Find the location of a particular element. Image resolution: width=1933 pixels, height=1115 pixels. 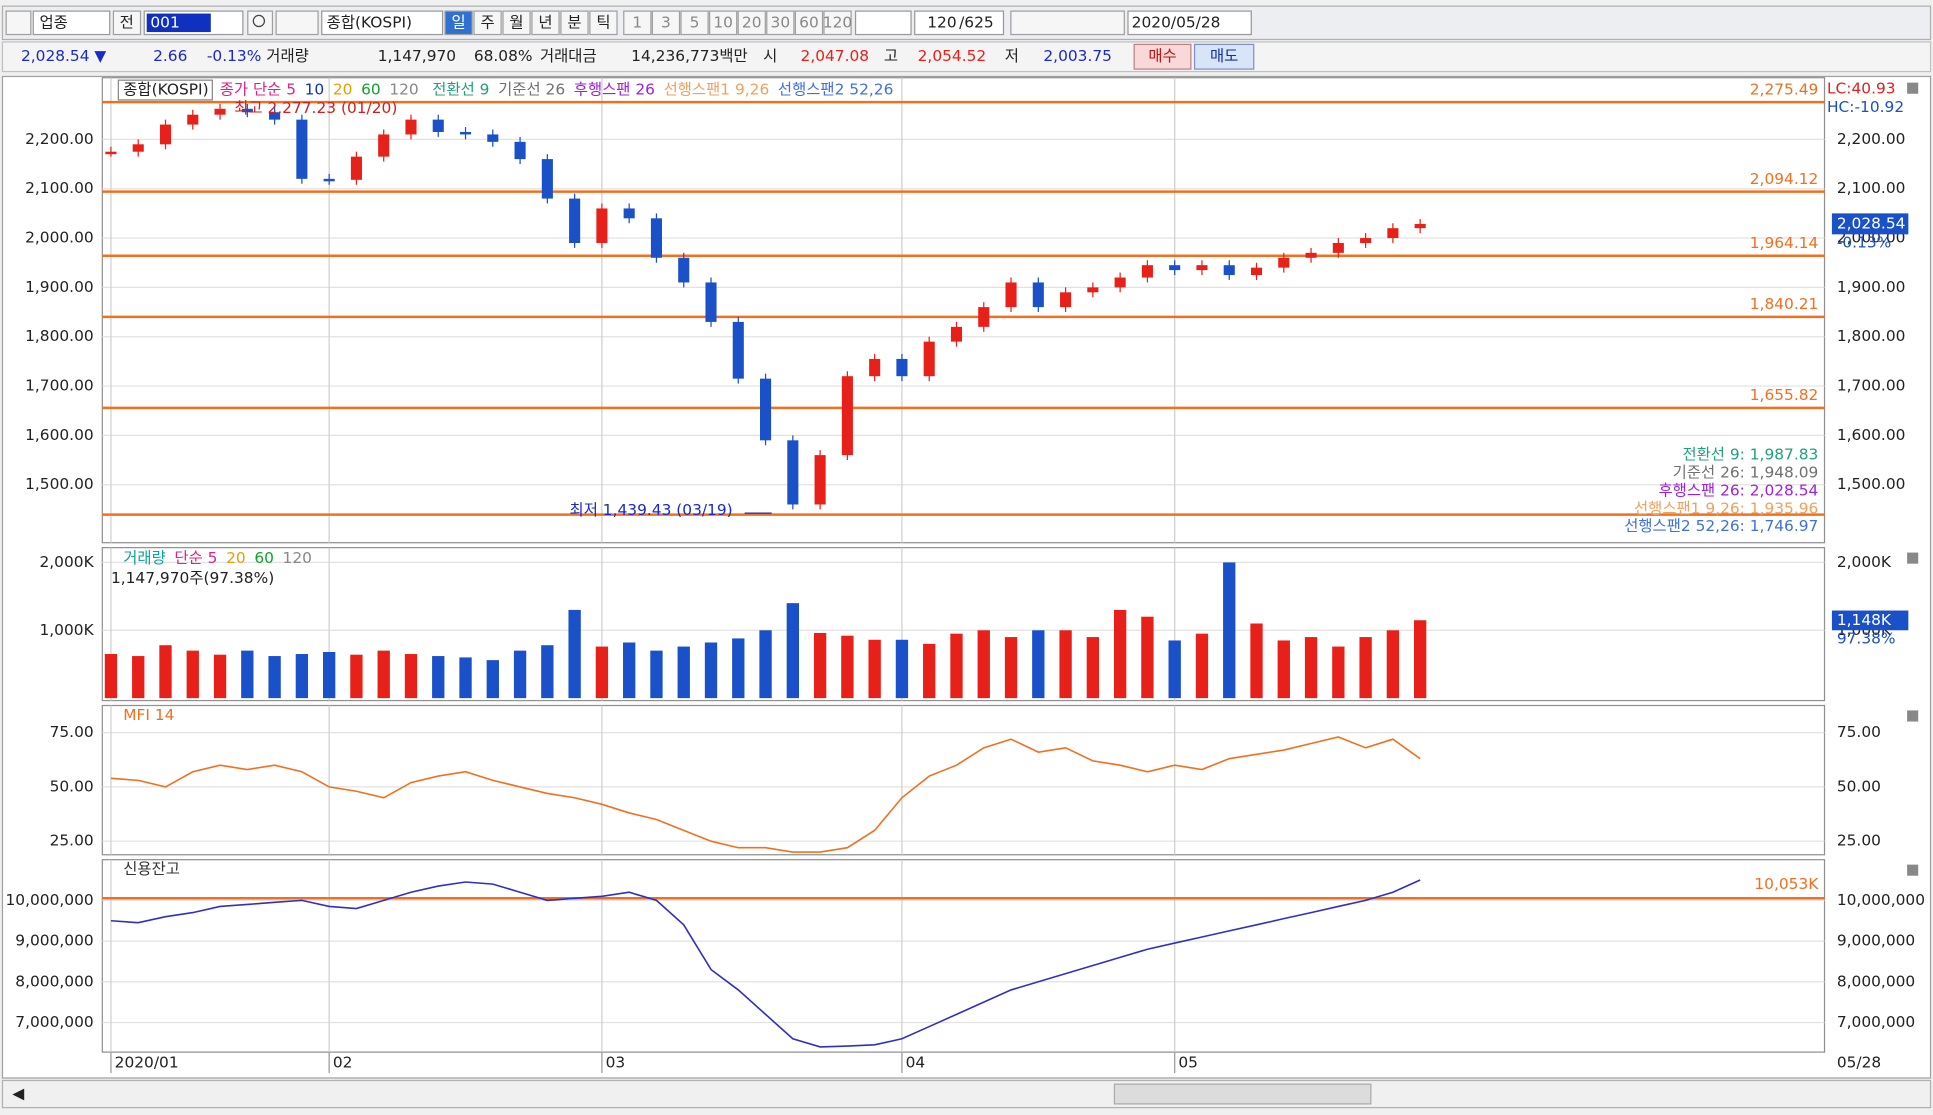

y-tick-label-right: 25.00 is located at coordinates (1859, 841).